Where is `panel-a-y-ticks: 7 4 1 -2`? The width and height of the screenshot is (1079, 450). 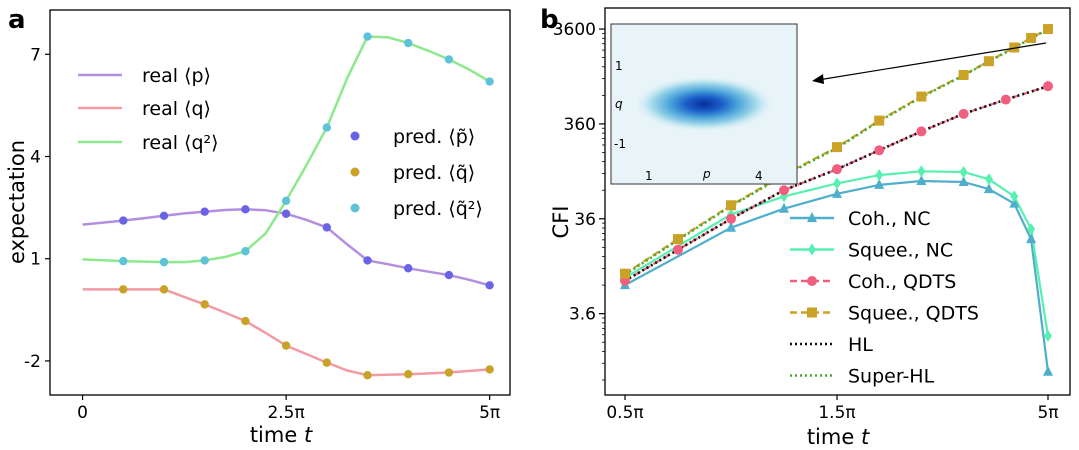
panel-a-y-ticks: 7 4 1 -2 is located at coordinates (37, 208).